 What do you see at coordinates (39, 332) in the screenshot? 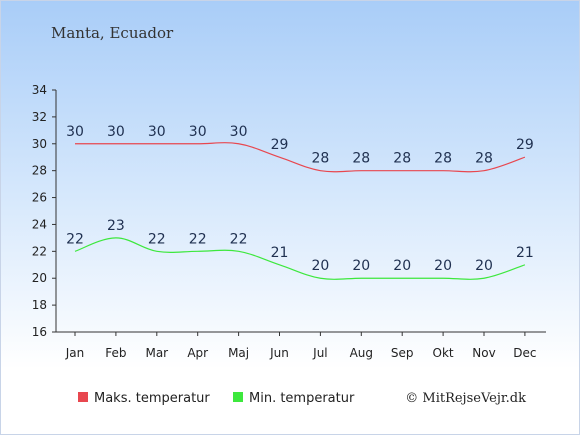
I see `y-tick-label: 16` at bounding box center [39, 332].